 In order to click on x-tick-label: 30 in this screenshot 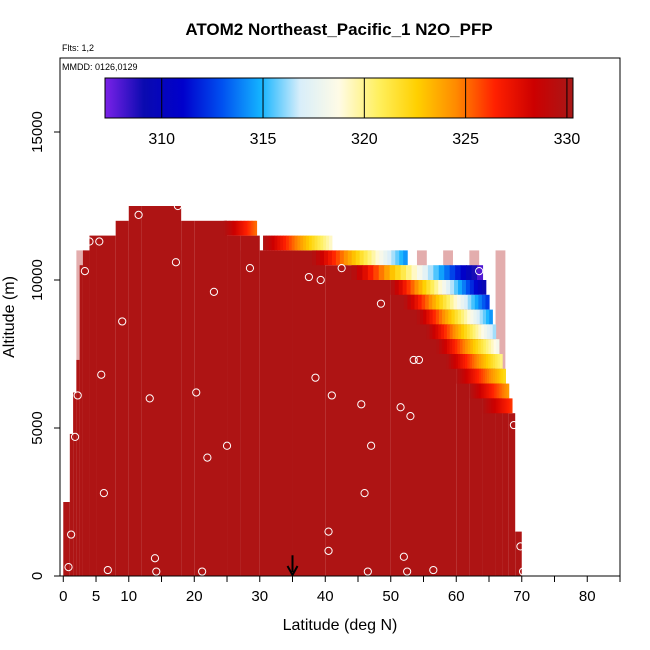, I will do `click(259, 596)`.